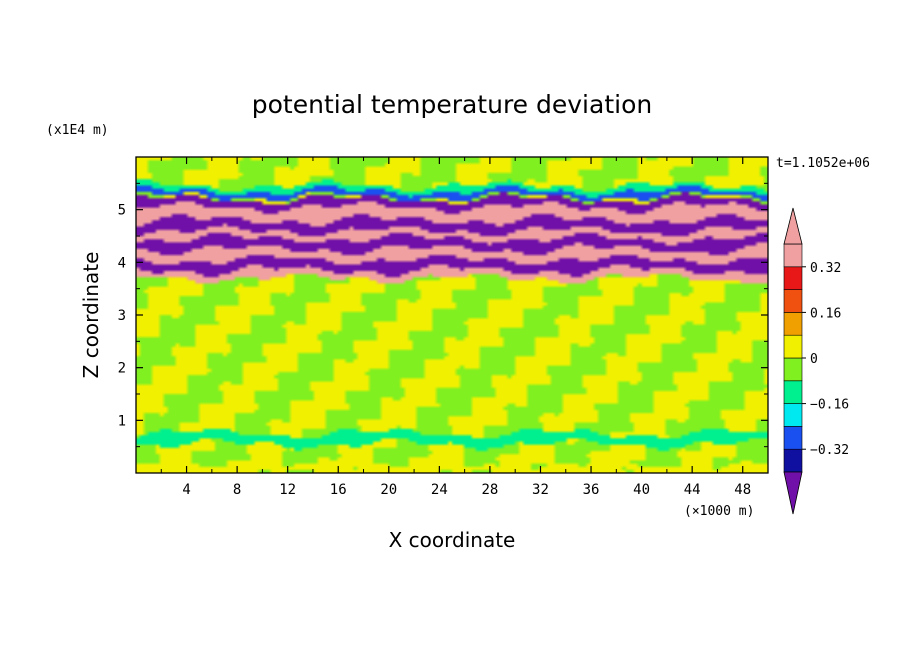 This screenshot has height=654, width=904. Describe the element at coordinates (388, 490) in the screenshot. I see `x-tick-label: 20` at that location.